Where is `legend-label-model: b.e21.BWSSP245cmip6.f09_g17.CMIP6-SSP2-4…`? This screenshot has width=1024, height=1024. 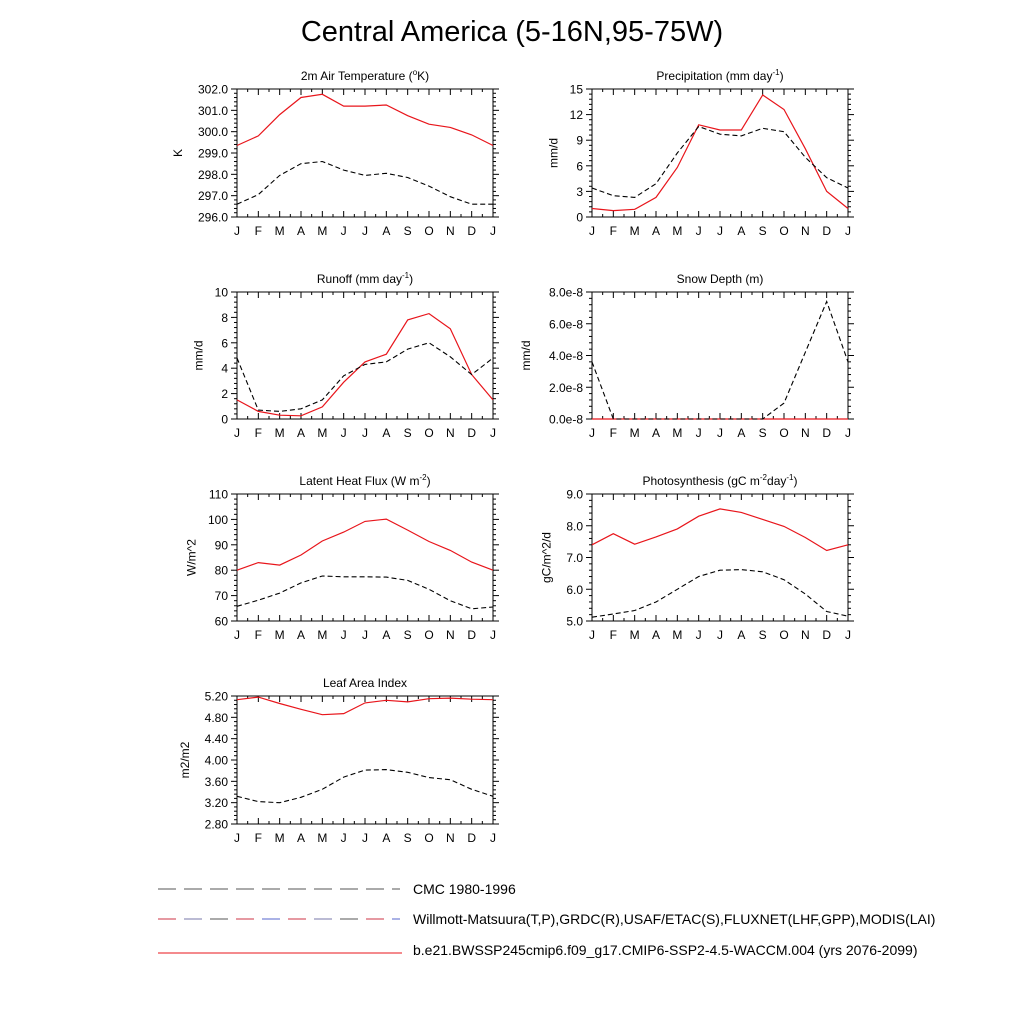
legend-label-model: b.e21.BWSSP245cmip6.f09_g17.CMIP6-SSP2-4… is located at coordinates (665, 950).